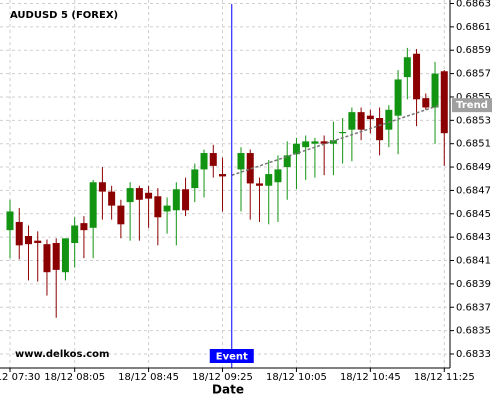  I want to click on x-tick-label: 18/12 07:30, so click(20, 377).